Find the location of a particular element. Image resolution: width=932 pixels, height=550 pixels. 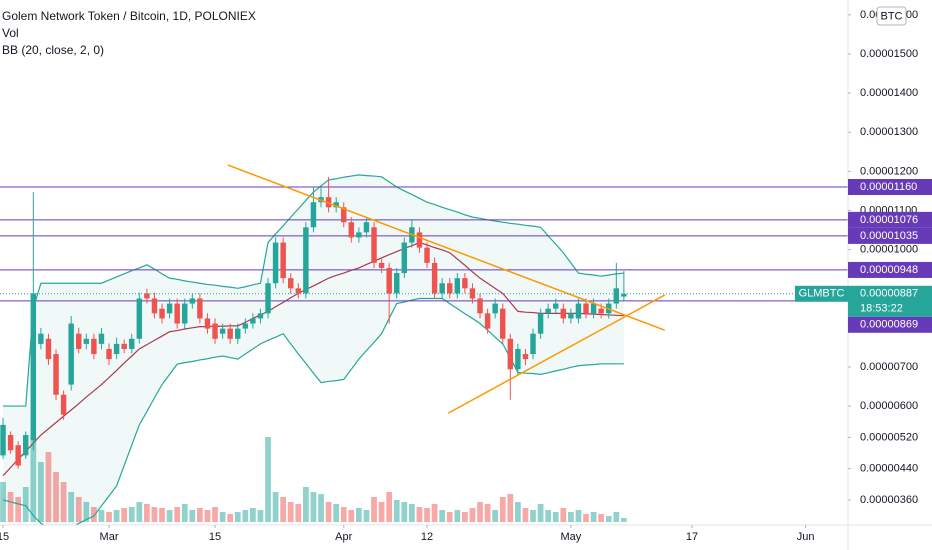

level-label: 0.00000869 is located at coordinates (889, 325).